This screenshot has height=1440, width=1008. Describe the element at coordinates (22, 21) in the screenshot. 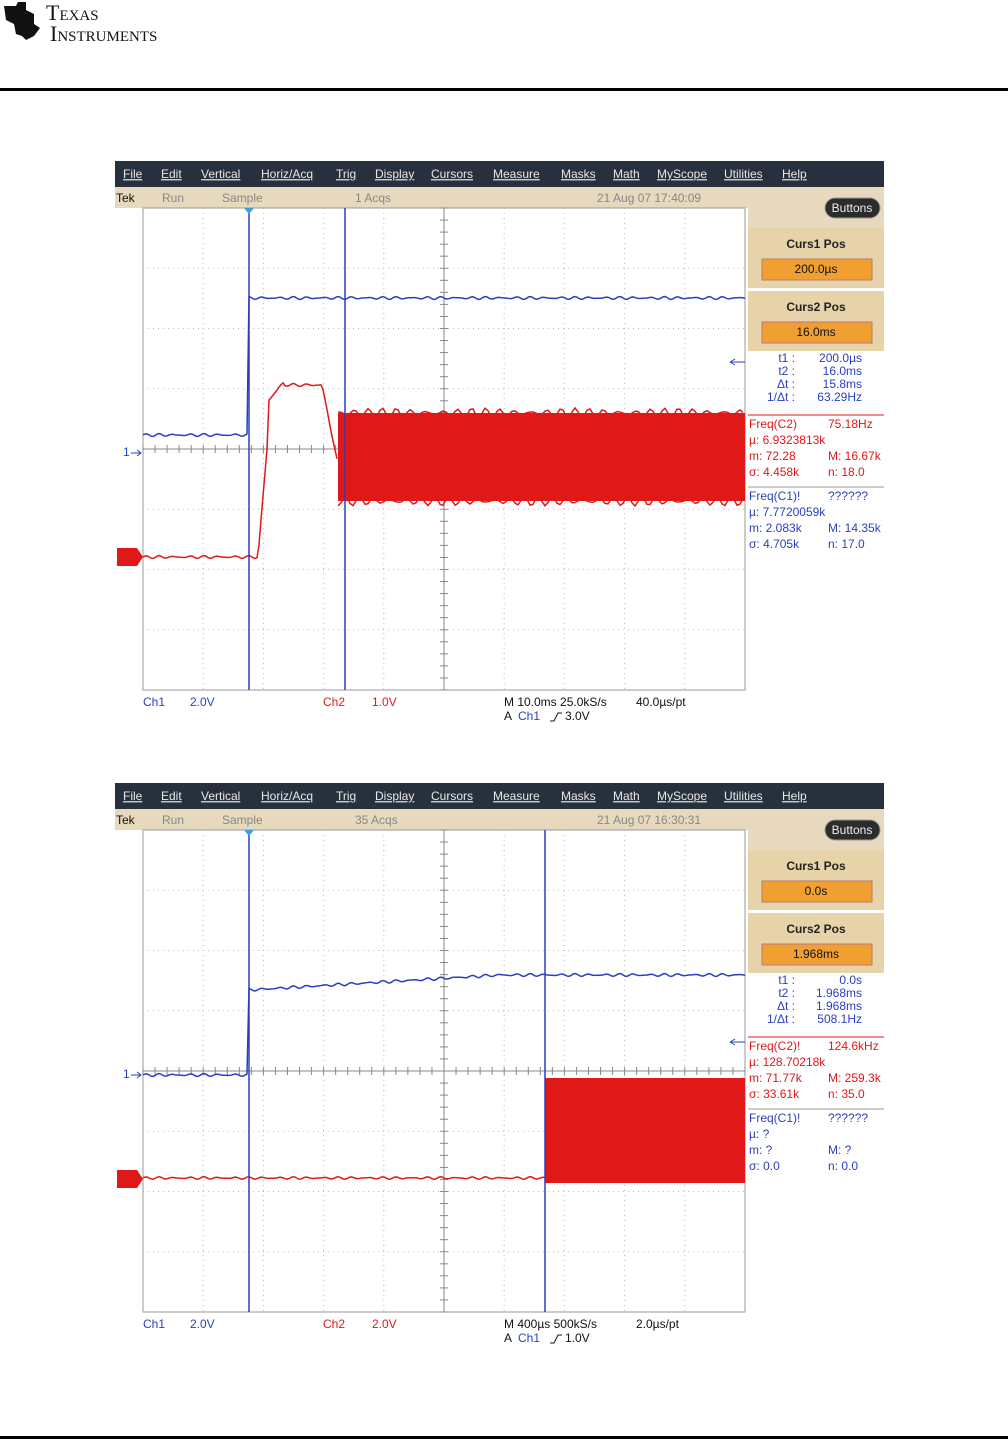

I see `logo-mark` at that location.